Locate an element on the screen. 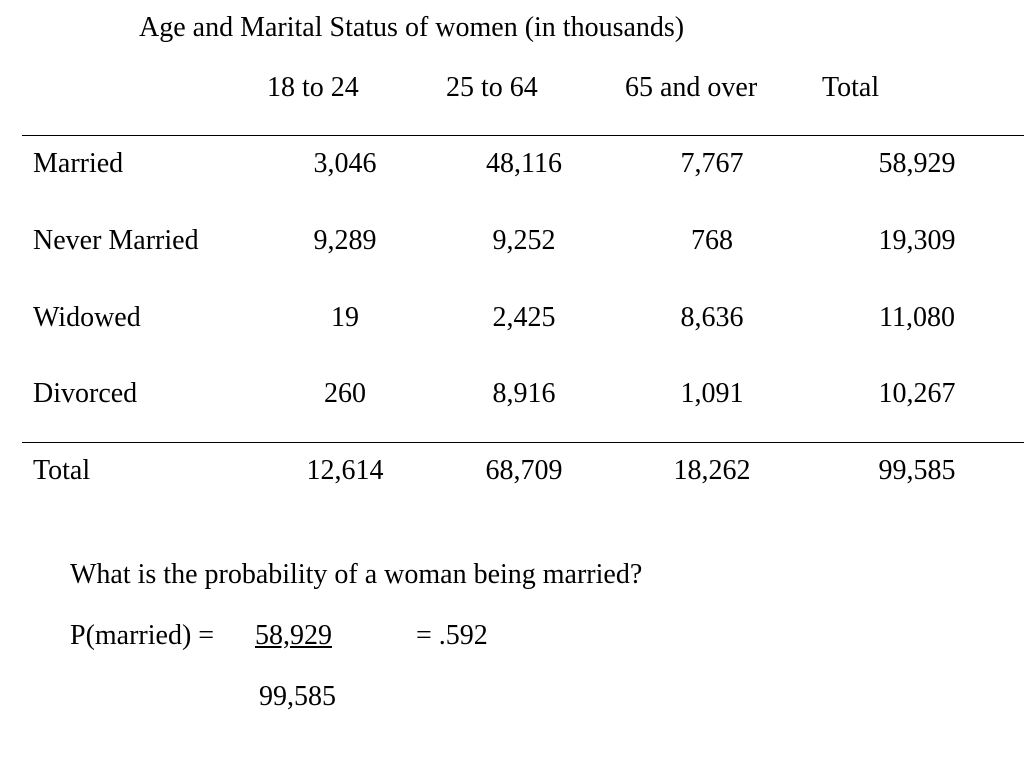 The height and width of the screenshot is (768, 1024). cell-never-married-25-64: 9,252 is located at coordinates (524, 240).